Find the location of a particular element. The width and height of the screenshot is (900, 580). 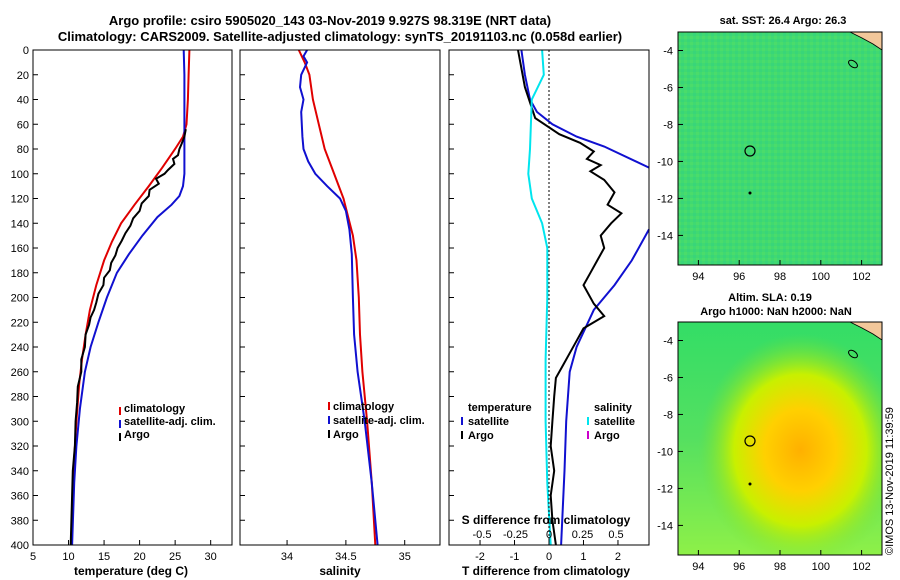

t-difference-x-tick-label: 0 is located at coordinates (549, 557).